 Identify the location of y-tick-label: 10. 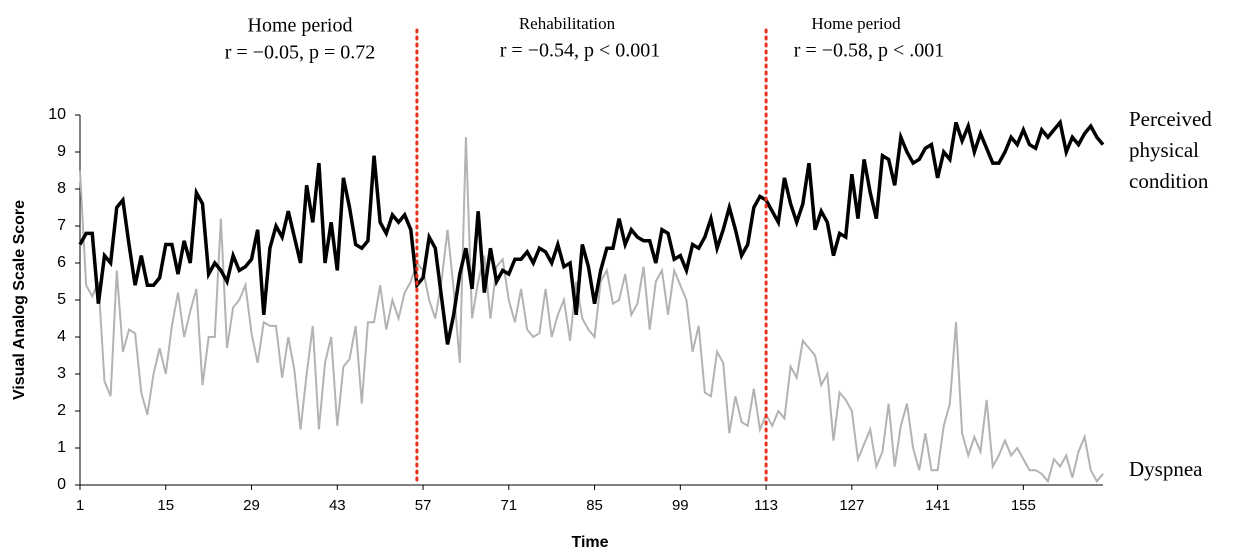
(57, 114).